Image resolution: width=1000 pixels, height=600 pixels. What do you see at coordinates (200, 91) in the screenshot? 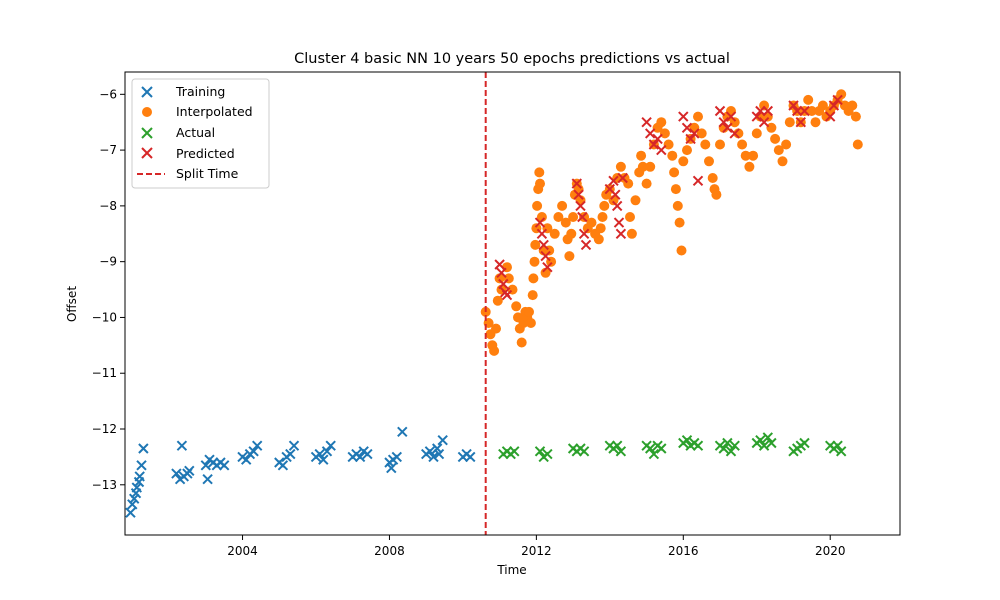
I see `legend-label-training: Training` at bounding box center [200, 91].